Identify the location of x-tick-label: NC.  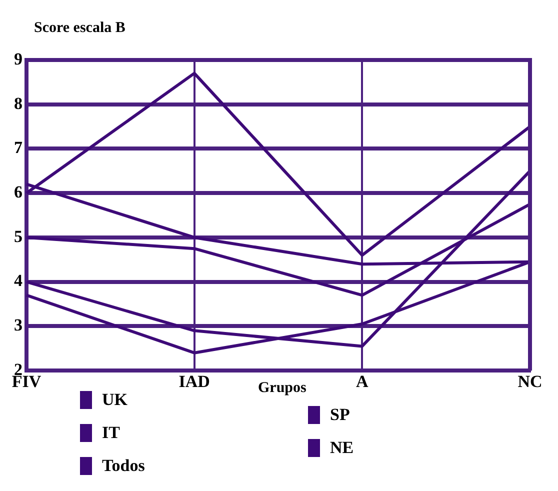
(530, 382).